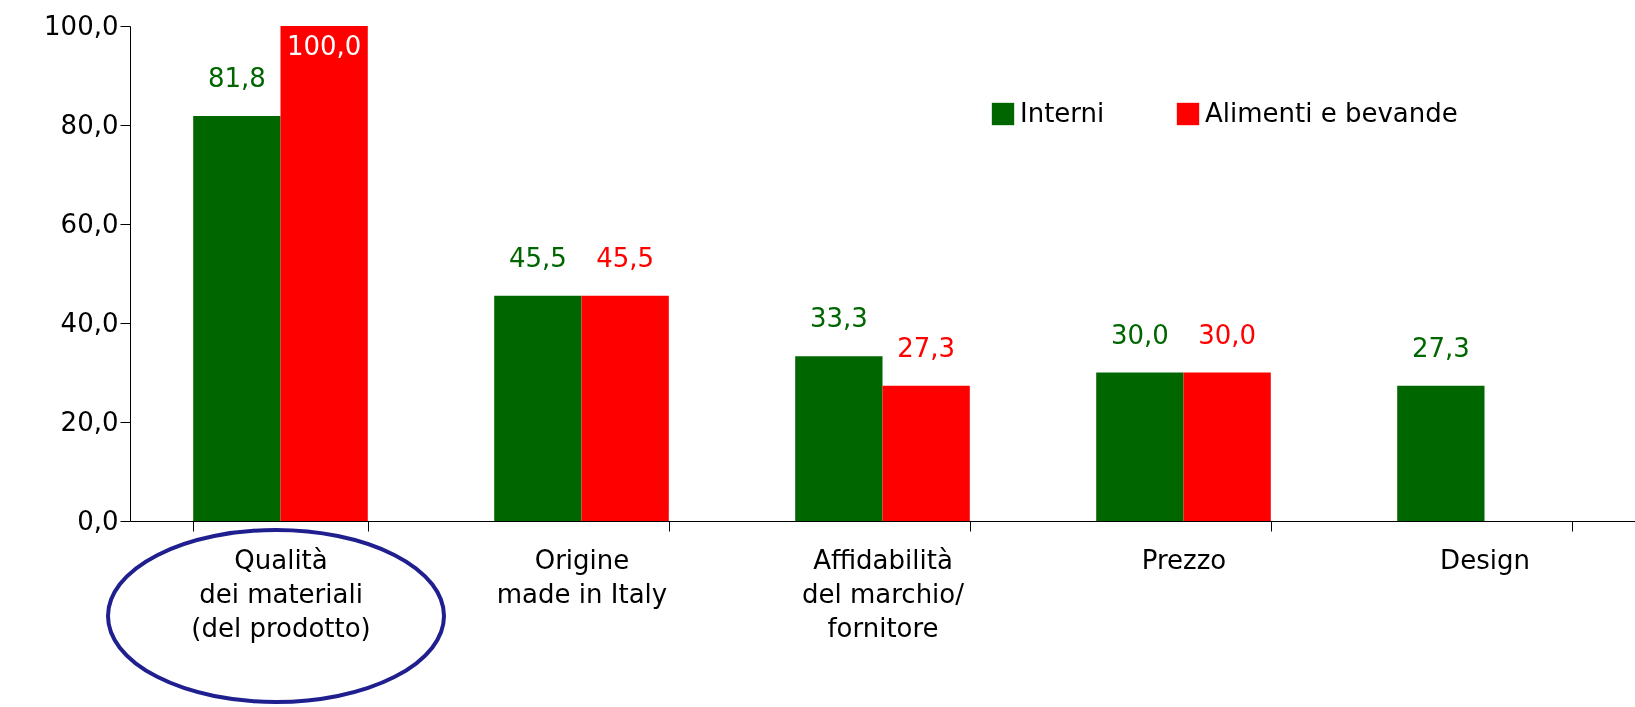 The width and height of the screenshot is (1635, 707). What do you see at coordinates (89, 223) in the screenshot?
I see `y-tick-label: 60,0` at bounding box center [89, 223].